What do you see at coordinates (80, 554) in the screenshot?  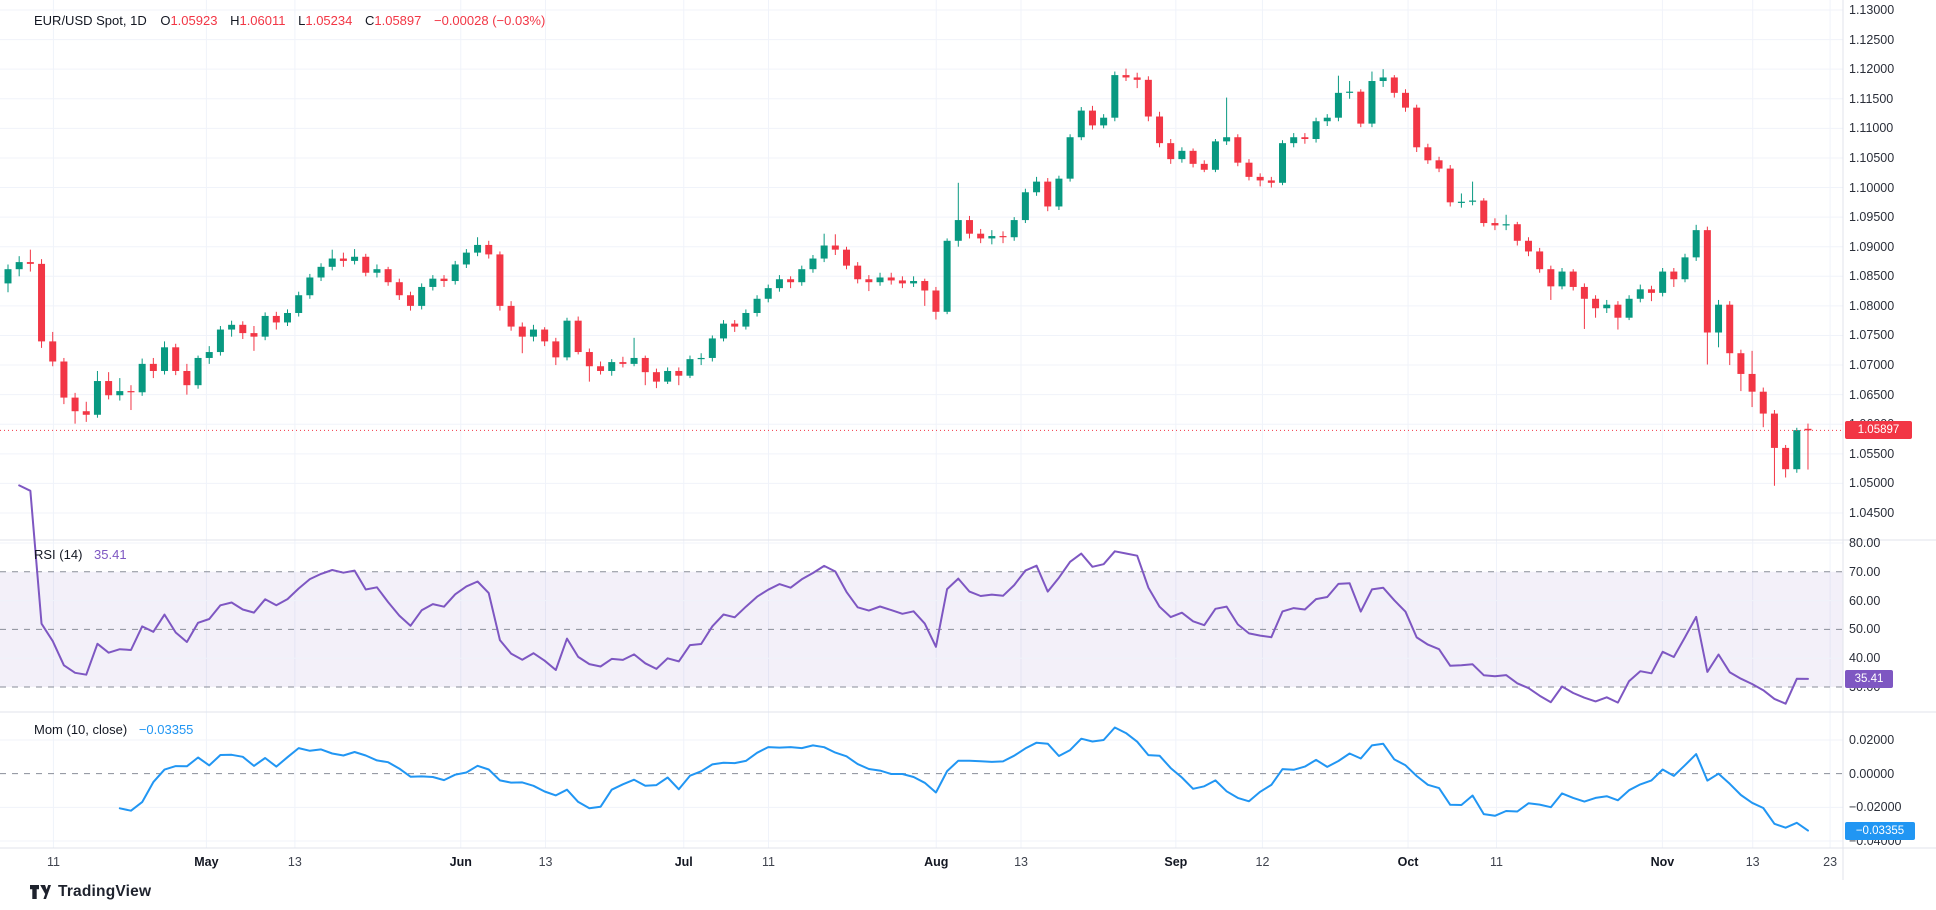 I see `rsi-legend: RSI (14) 35.41` at bounding box center [80, 554].